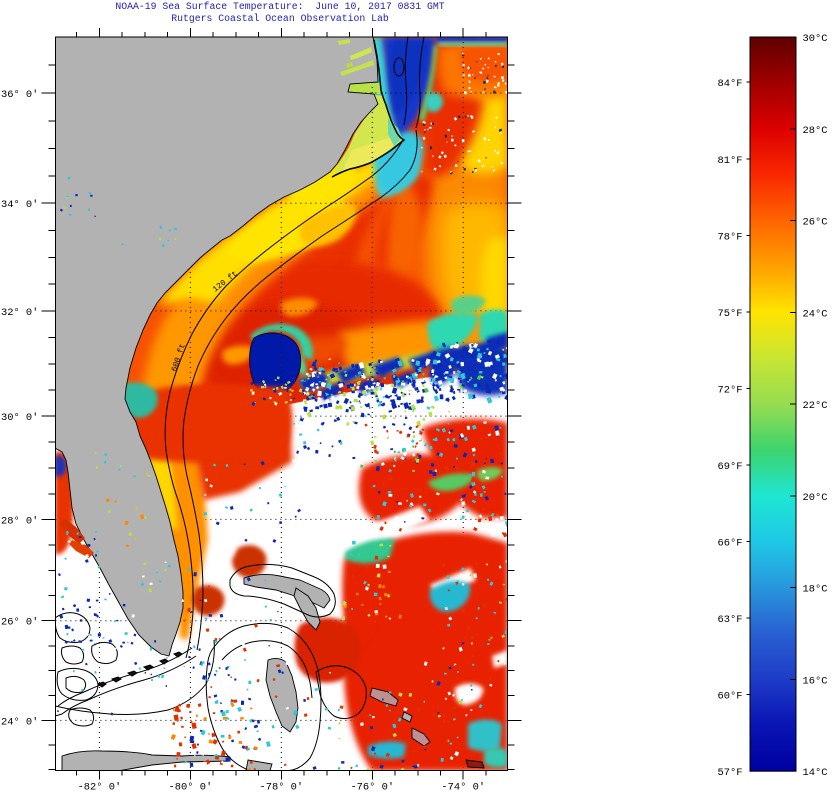  What do you see at coordinates (815, 39) in the screenshot?
I see `svg-text: 30°C` at bounding box center [815, 39].